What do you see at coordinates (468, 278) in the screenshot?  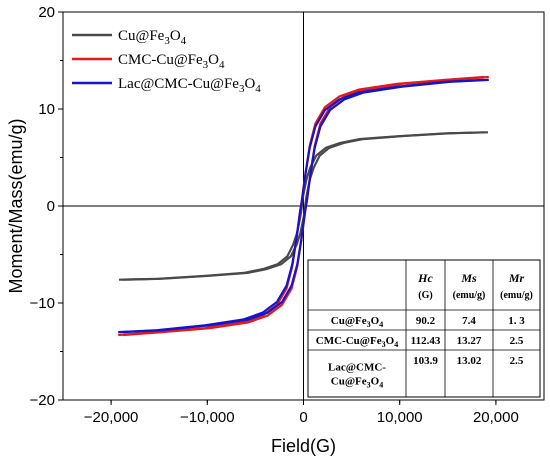 I see `table-header-cell: Ms` at bounding box center [468, 278].